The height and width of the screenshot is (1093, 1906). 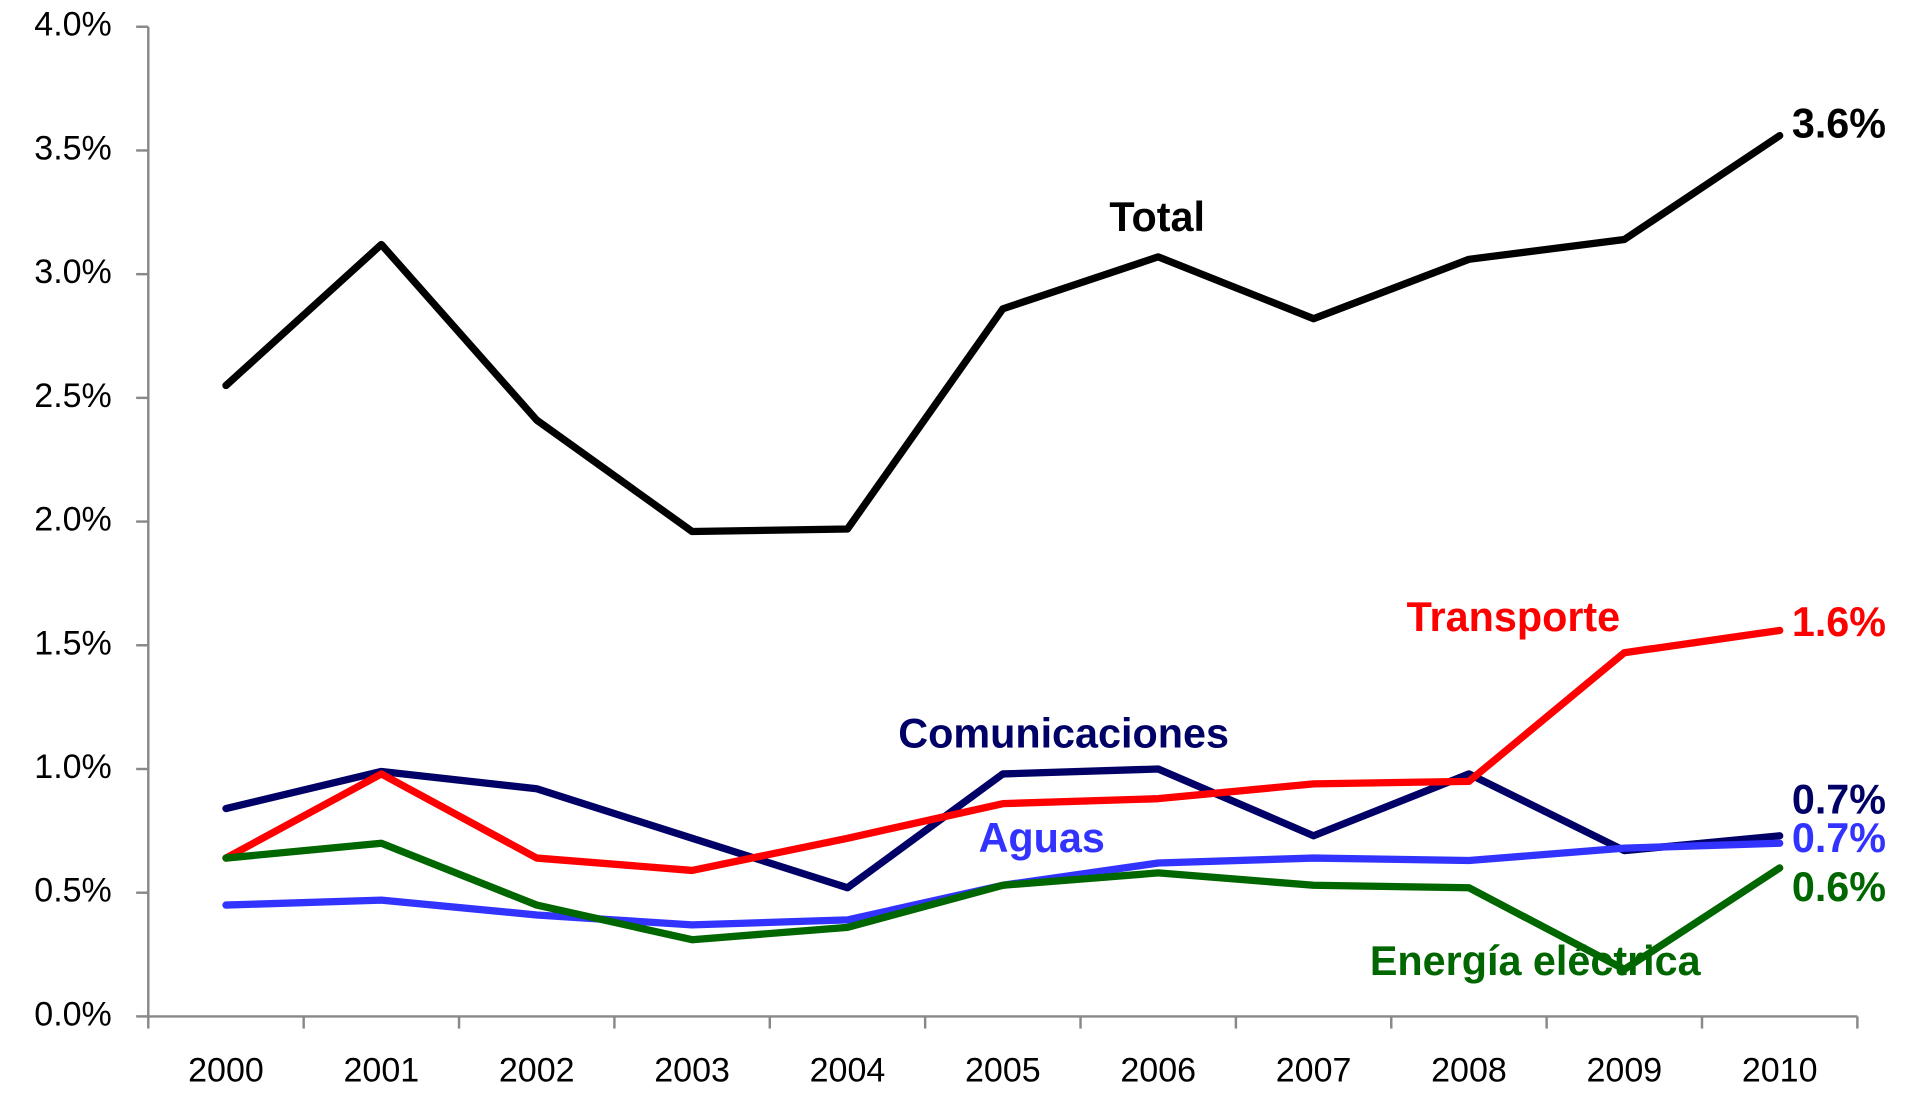 I want to click on series-label: Comunicaciones, so click(x=1063, y=734).